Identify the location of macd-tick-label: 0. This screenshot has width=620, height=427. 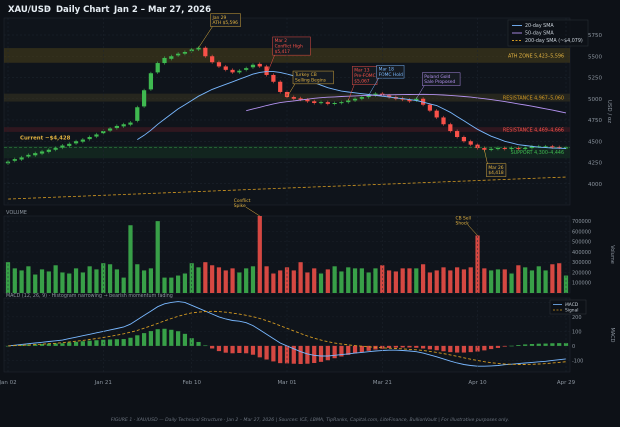
(573, 347).